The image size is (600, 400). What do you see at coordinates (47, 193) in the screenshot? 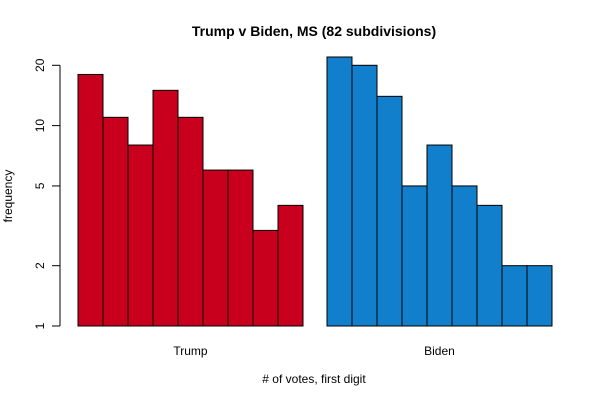
I see `y-axis: 1 2 5 10 20` at bounding box center [47, 193].